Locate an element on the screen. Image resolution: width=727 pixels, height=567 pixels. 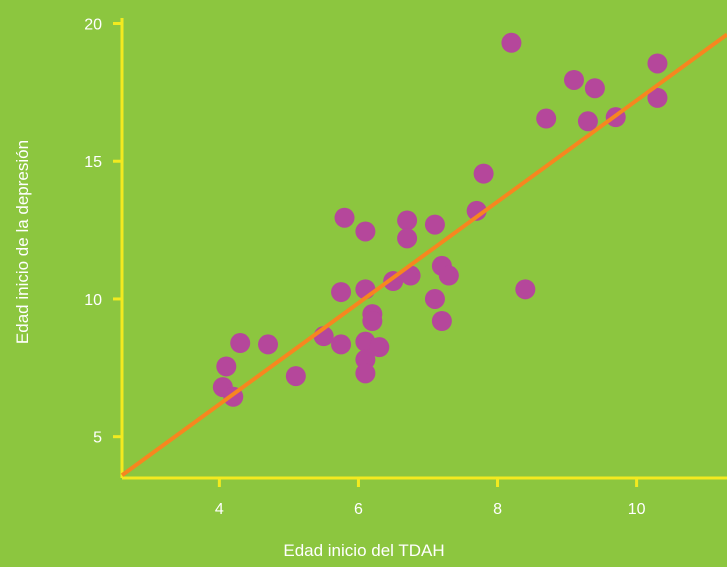
y-tick-label: 5 is located at coordinates (97, 438).